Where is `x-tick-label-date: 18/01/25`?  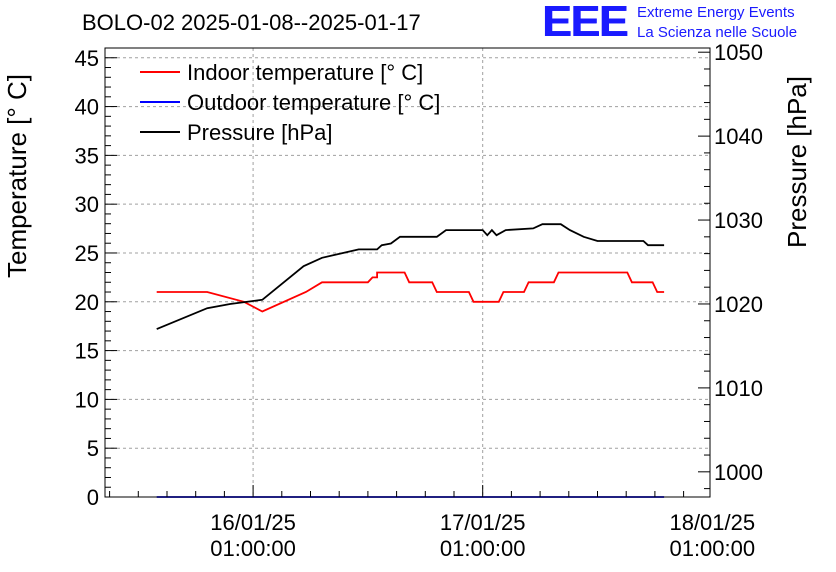
x-tick-label-date: 18/01/25 is located at coordinates (712, 522).